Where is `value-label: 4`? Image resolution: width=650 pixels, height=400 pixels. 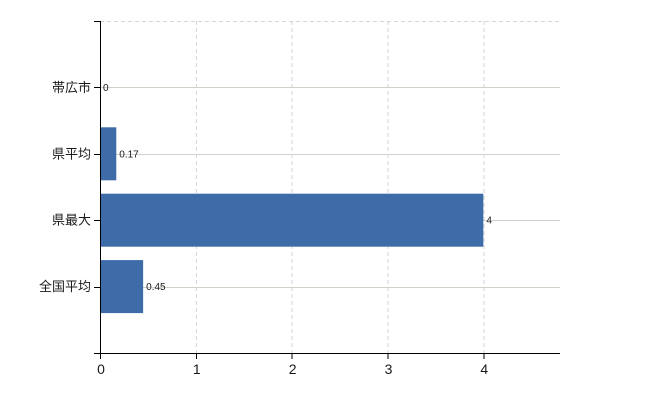
value-label: 4 is located at coordinates (489, 221).